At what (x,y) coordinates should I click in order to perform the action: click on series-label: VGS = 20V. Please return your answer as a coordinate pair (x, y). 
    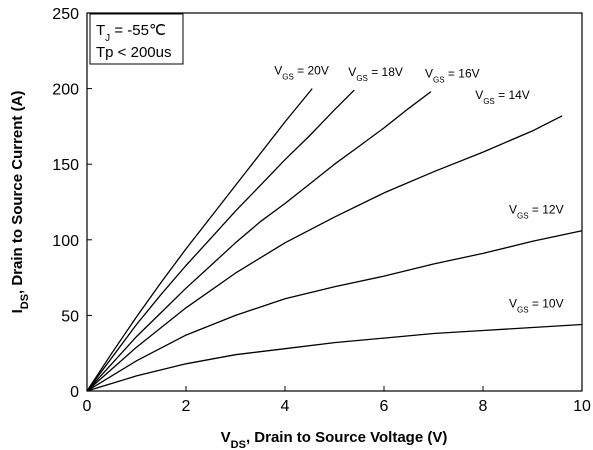
    Looking at the image, I should click on (301, 73).